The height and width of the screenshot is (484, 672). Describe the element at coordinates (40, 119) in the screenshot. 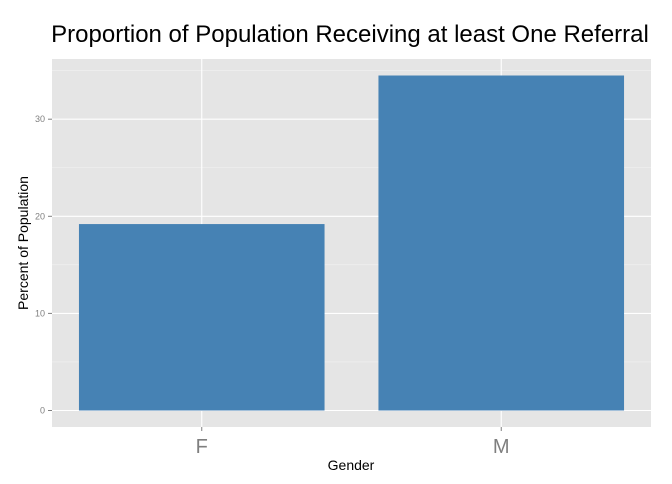

I see `y-tick-label: 30` at that location.